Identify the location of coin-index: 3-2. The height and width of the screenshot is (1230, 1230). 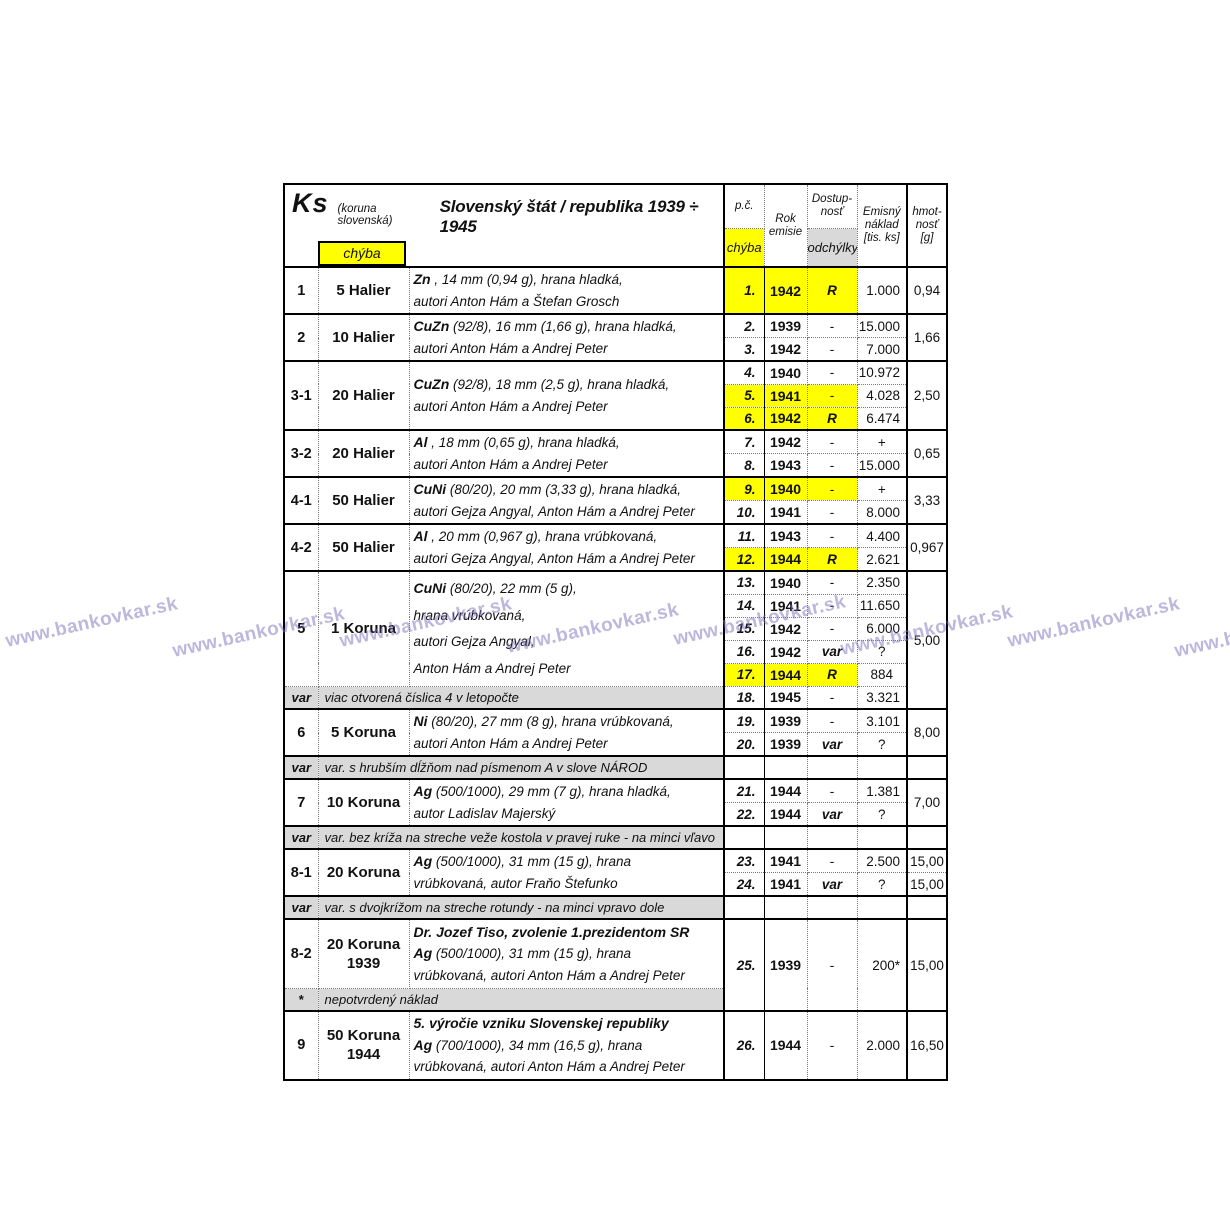
(301, 453).